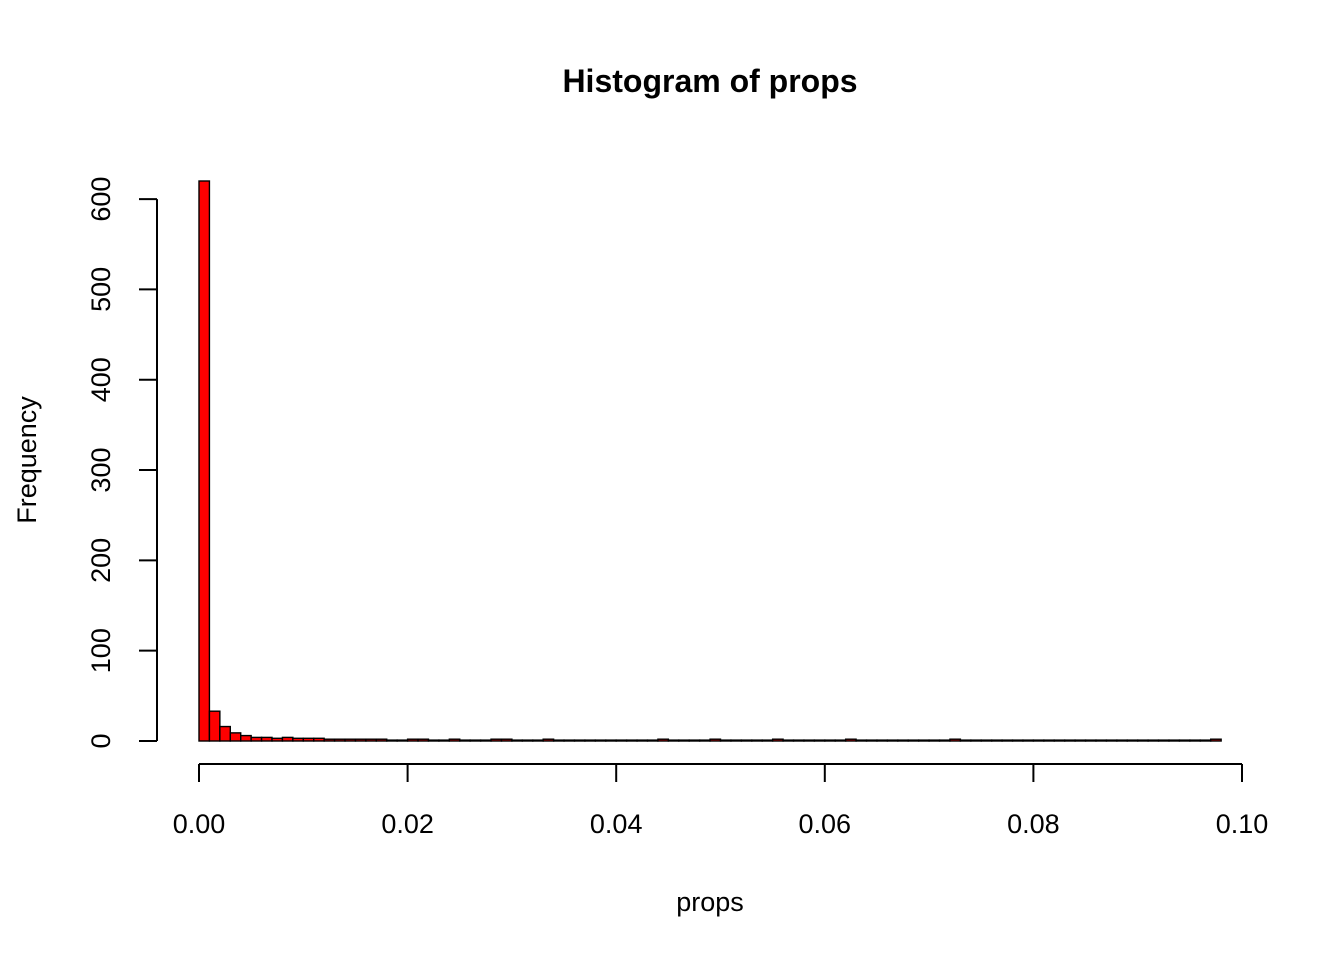 The width and height of the screenshot is (1344, 960). I want to click on x-tick-label: 0.02, so click(407, 824).